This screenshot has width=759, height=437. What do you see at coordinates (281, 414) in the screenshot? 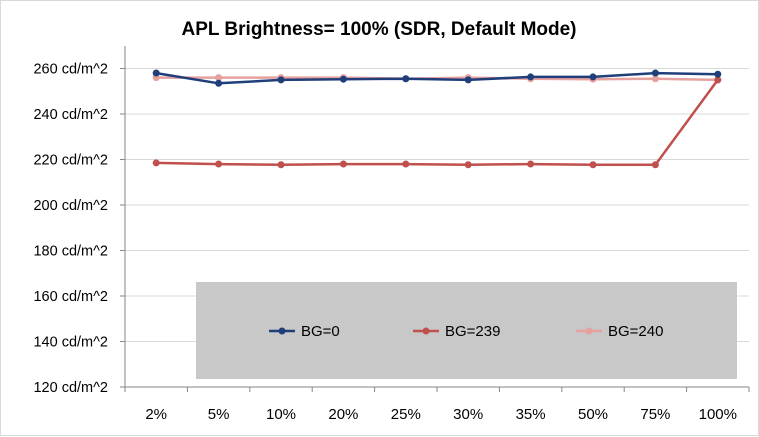
I see `x-tick-label: 10%` at bounding box center [281, 414].